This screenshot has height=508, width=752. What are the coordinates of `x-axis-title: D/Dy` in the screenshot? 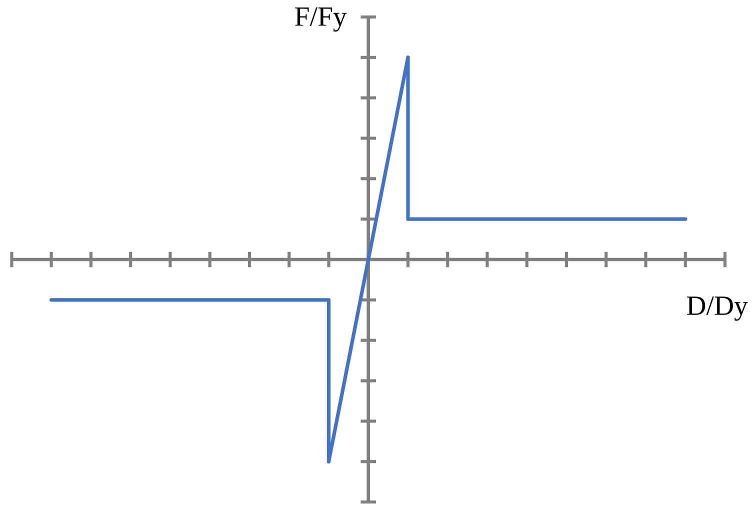 It's located at (717, 308).